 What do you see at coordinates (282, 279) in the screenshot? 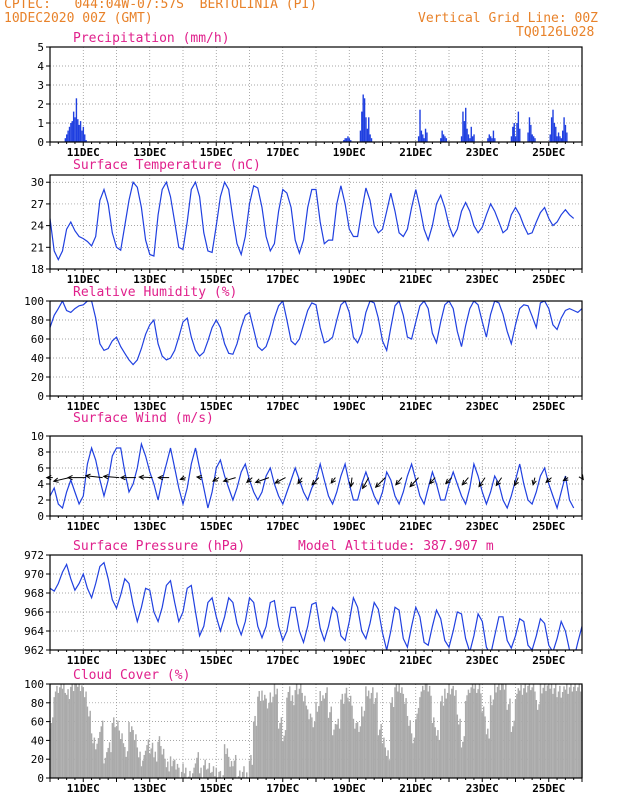
I see `panel-2-date-label: 17DEC` at bounding box center [282, 279].